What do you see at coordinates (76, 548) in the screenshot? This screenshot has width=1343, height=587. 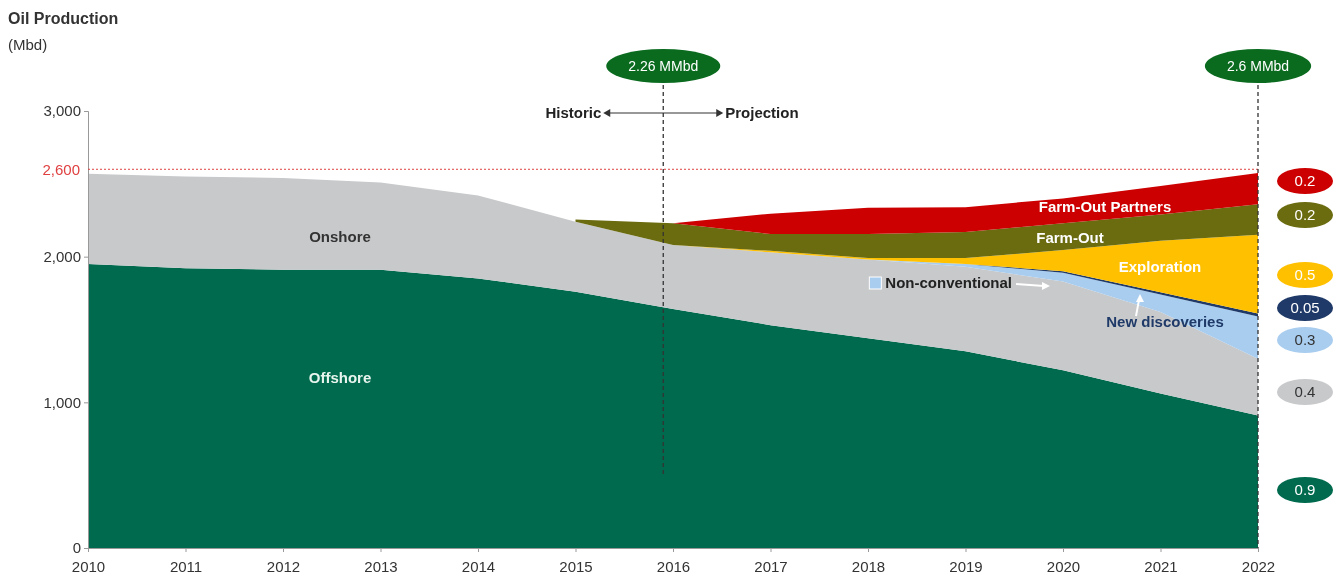 I see `y-tick-label: 0` at bounding box center [76, 548].